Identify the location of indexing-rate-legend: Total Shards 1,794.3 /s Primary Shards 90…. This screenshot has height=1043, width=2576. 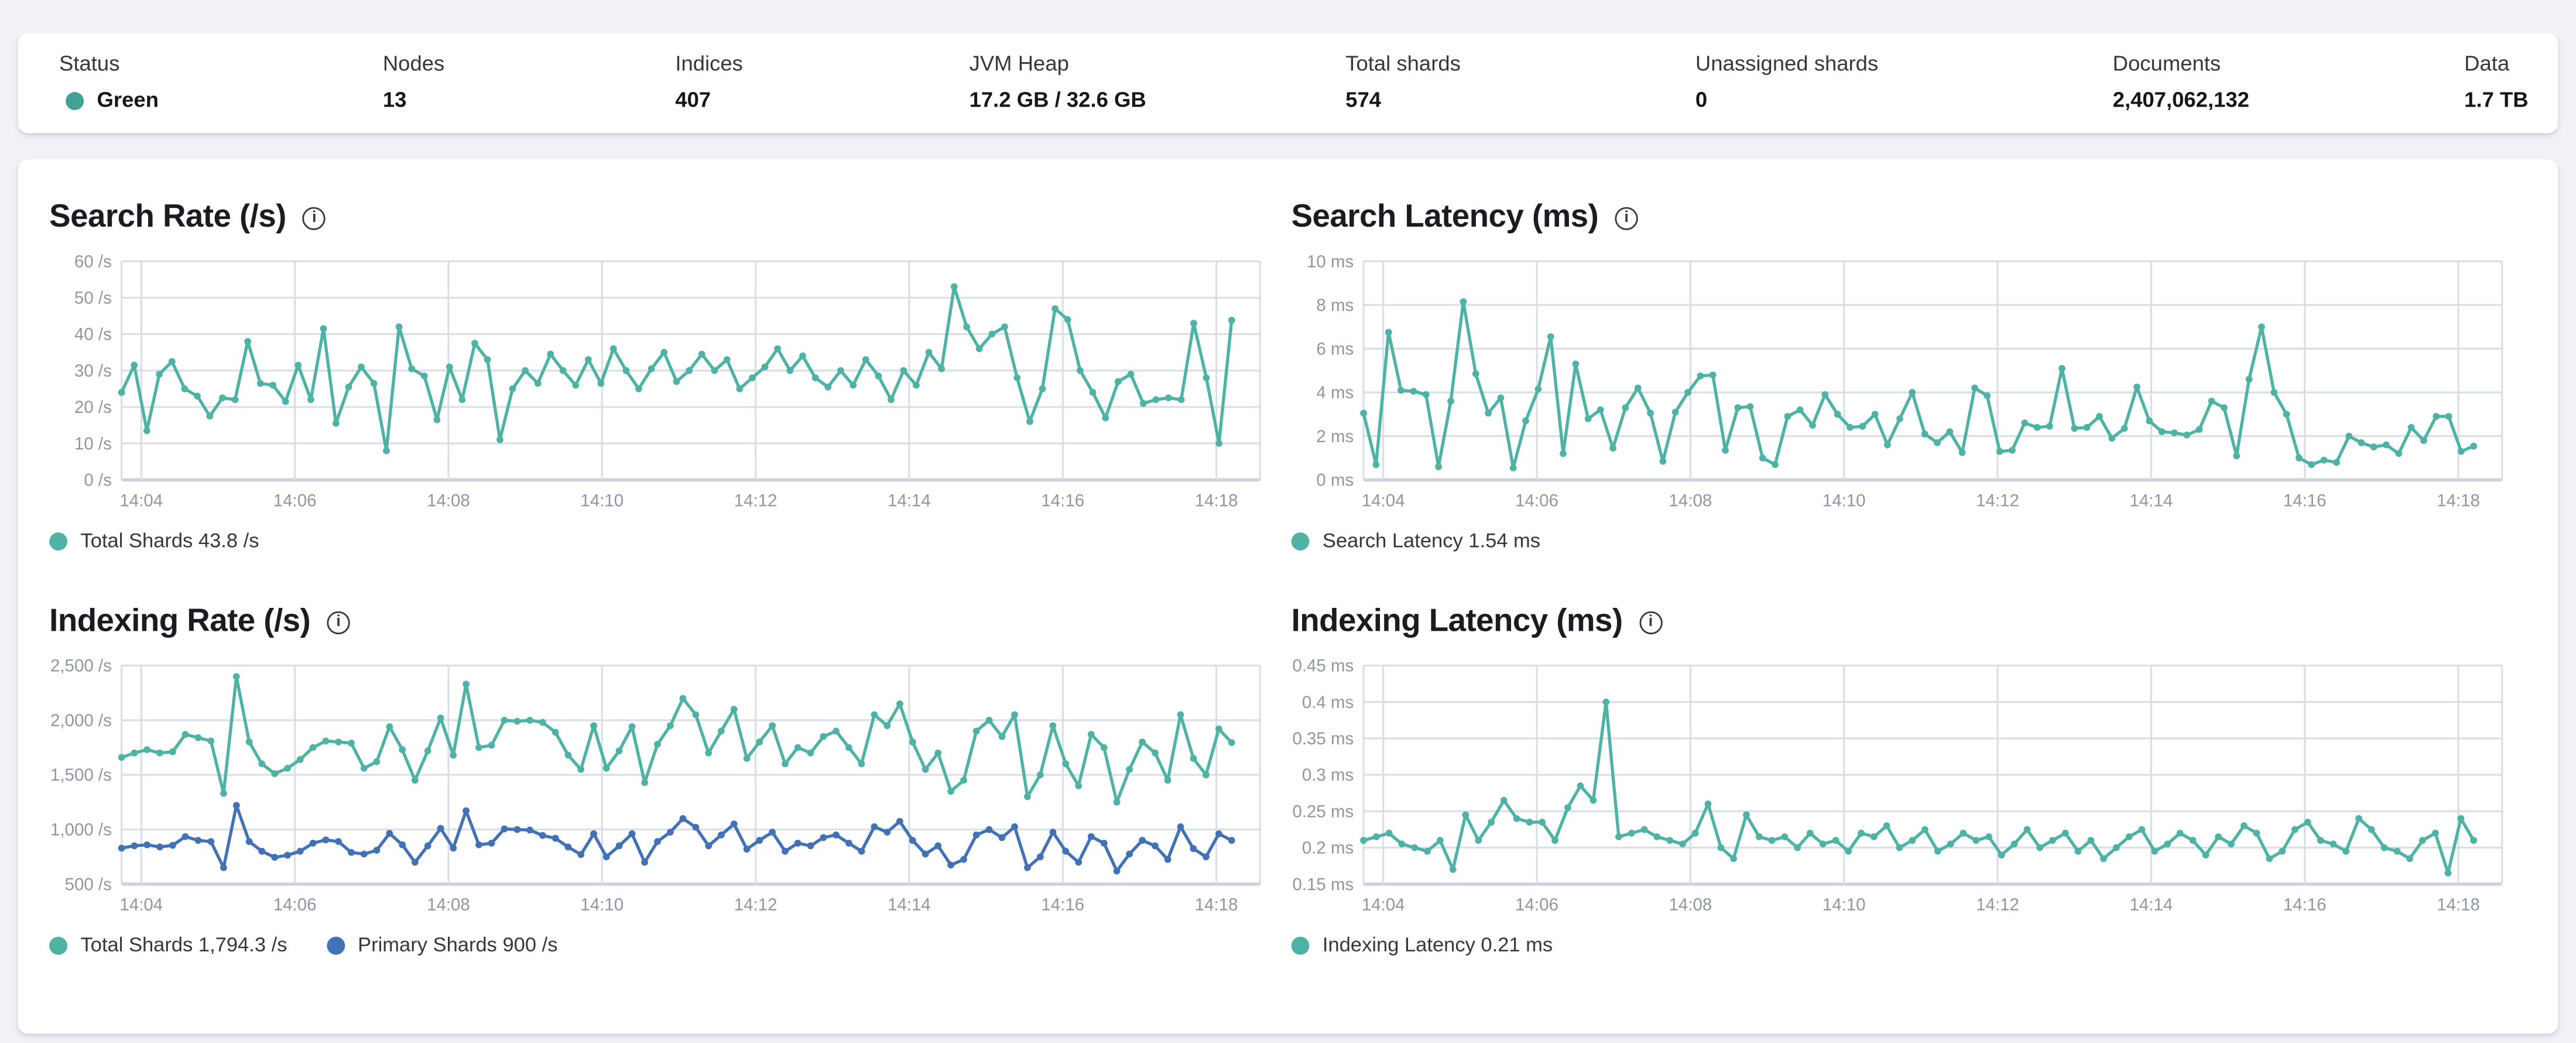
(654, 946).